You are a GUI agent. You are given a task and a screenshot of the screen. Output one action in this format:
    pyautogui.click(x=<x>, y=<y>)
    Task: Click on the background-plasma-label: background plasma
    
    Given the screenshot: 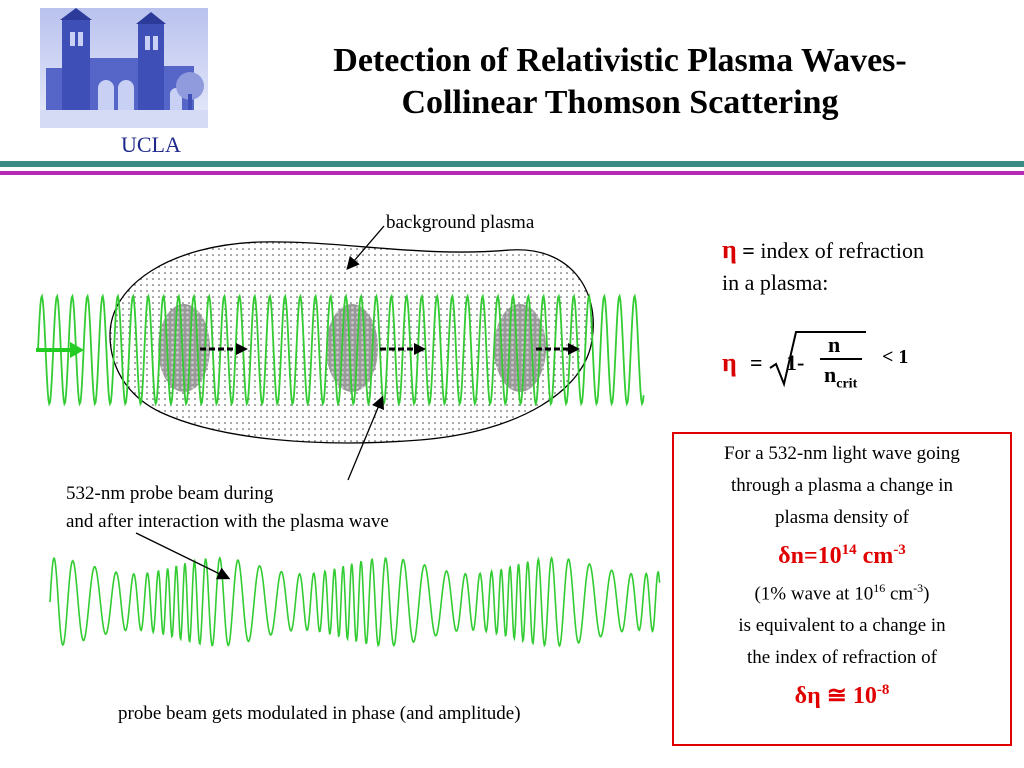 What is the action you would take?
    pyautogui.click(x=460, y=222)
    